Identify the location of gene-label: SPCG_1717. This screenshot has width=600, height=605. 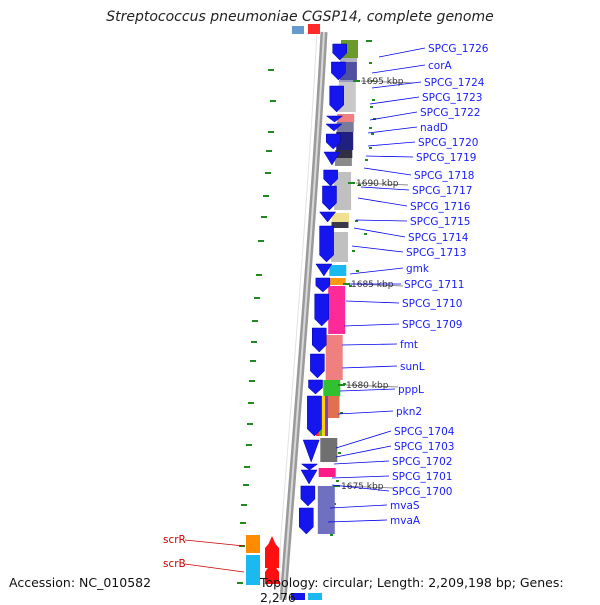
(442, 191).